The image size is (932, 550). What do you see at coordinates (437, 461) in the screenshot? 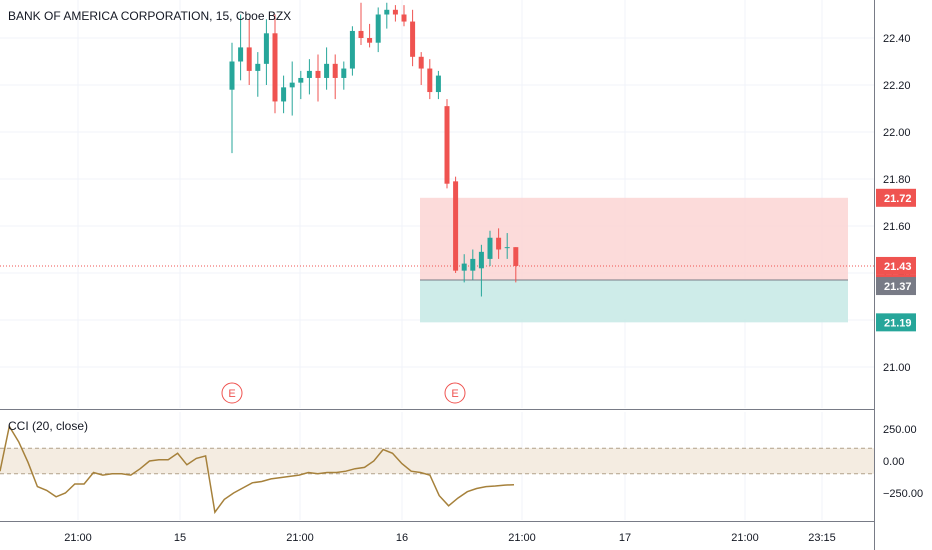
I see `cci-band` at bounding box center [437, 461].